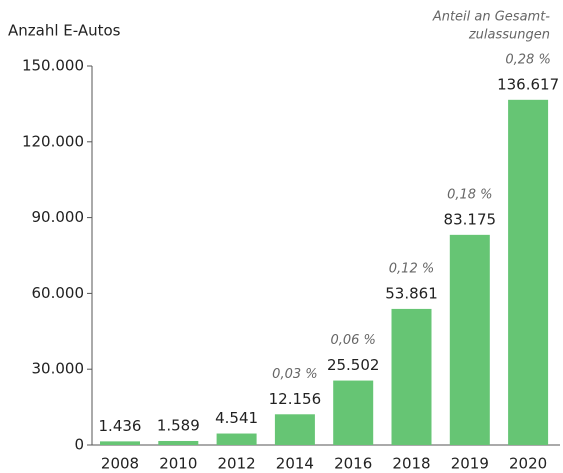 This screenshot has width=563, height=473. I want to click on x-tick-label: 2020, so click(528, 464).